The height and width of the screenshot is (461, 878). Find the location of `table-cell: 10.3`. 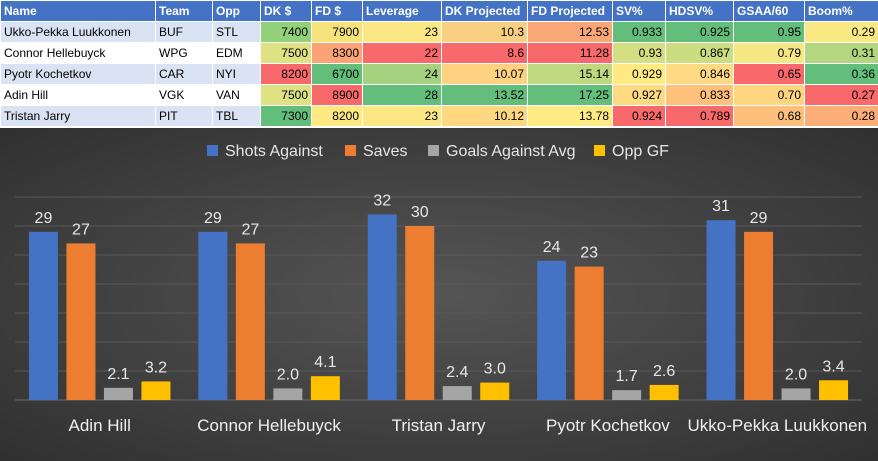

table-cell: 10.3 is located at coordinates (484, 32).